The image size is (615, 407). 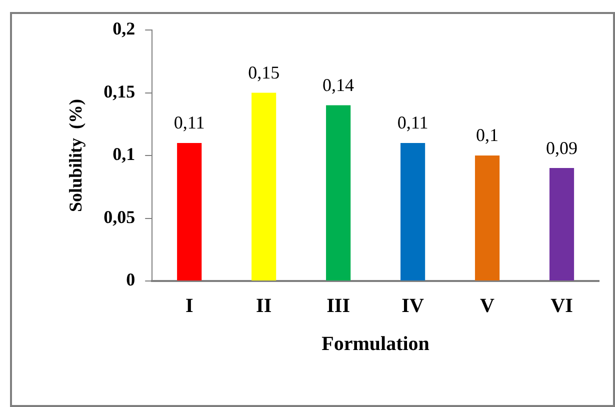 What do you see at coordinates (488, 306) in the screenshot?
I see `x-tick-label: V` at bounding box center [488, 306].